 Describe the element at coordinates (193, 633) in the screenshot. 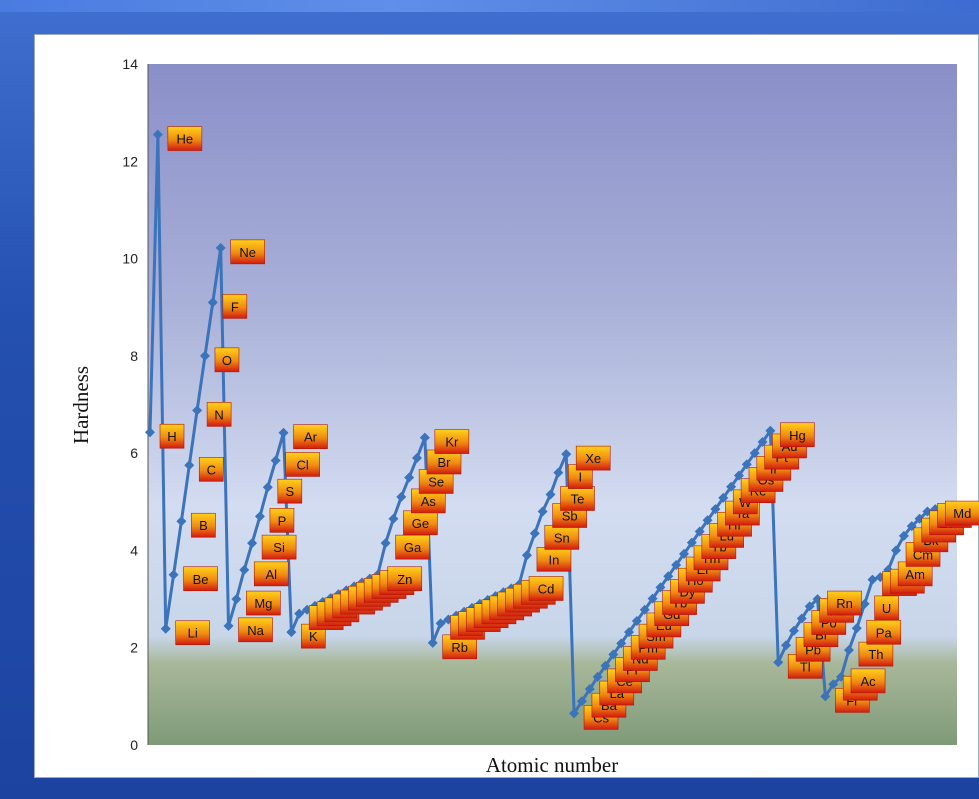

I see `element-symbol: Li` at that location.